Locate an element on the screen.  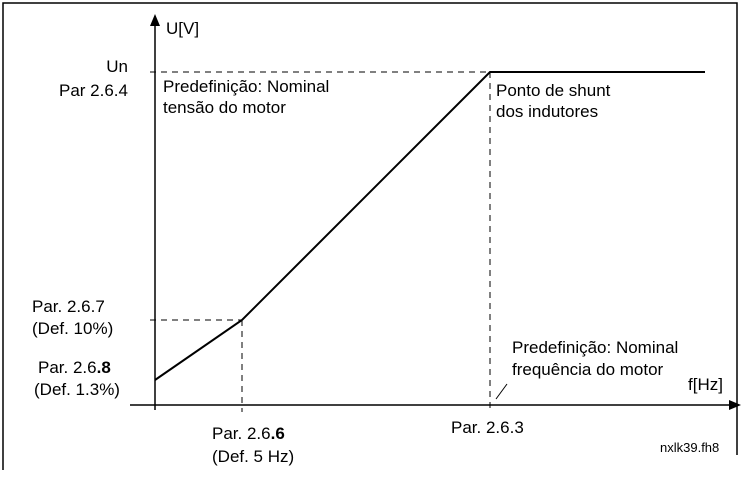
y-arrow is located at coordinates (155, 20).